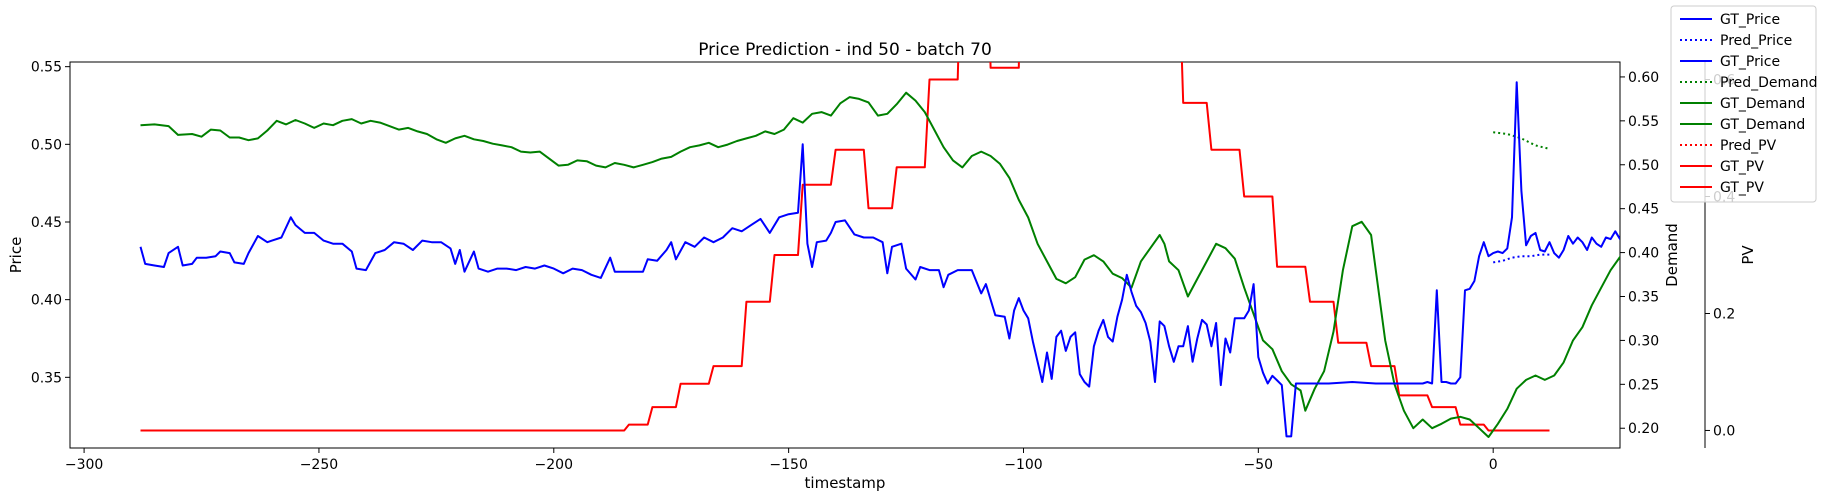  I want to click on x-axis-ticks: −300 −250 −200 −150 −100 −50 0, so click(781, 460).